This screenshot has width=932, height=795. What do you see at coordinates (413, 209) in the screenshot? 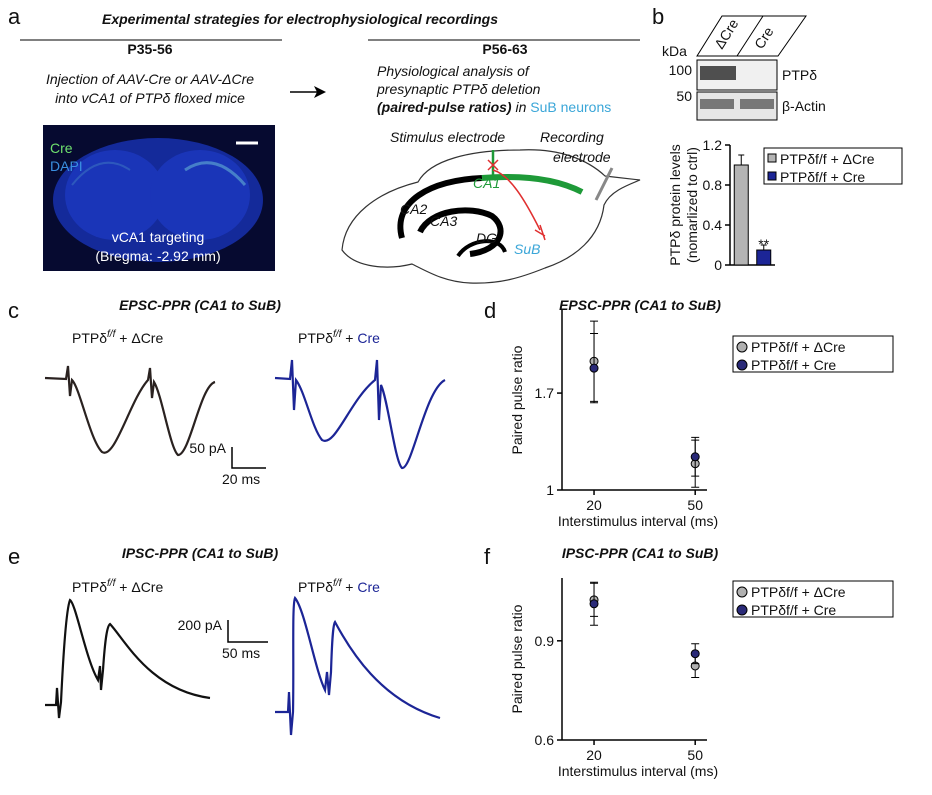
I see `region-label: CA2` at bounding box center [413, 209].